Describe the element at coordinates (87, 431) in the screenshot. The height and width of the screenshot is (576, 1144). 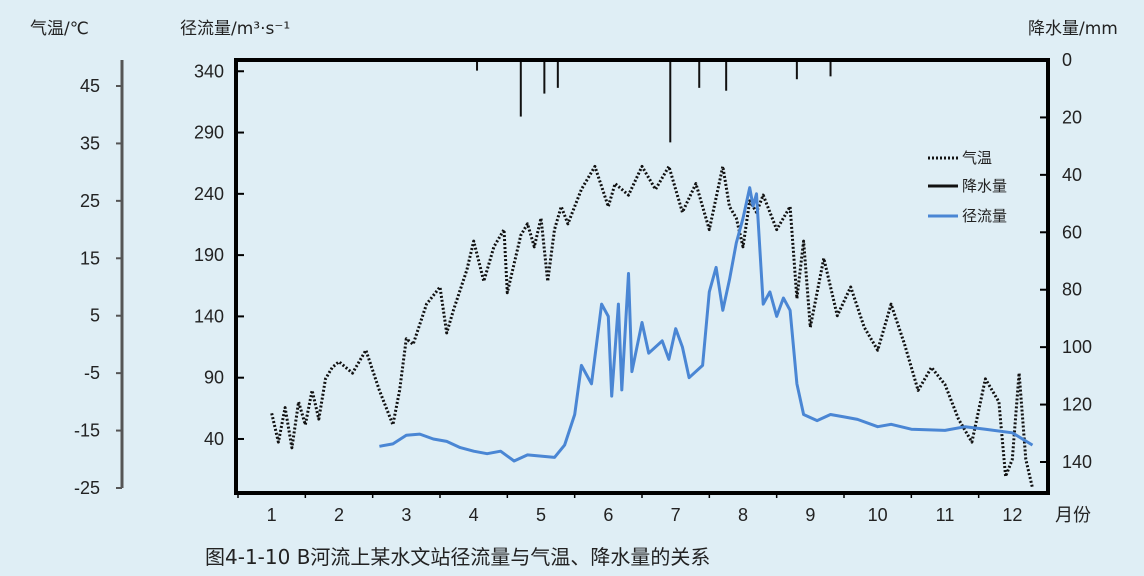
I see `temperature-tick-label: -15` at that location.